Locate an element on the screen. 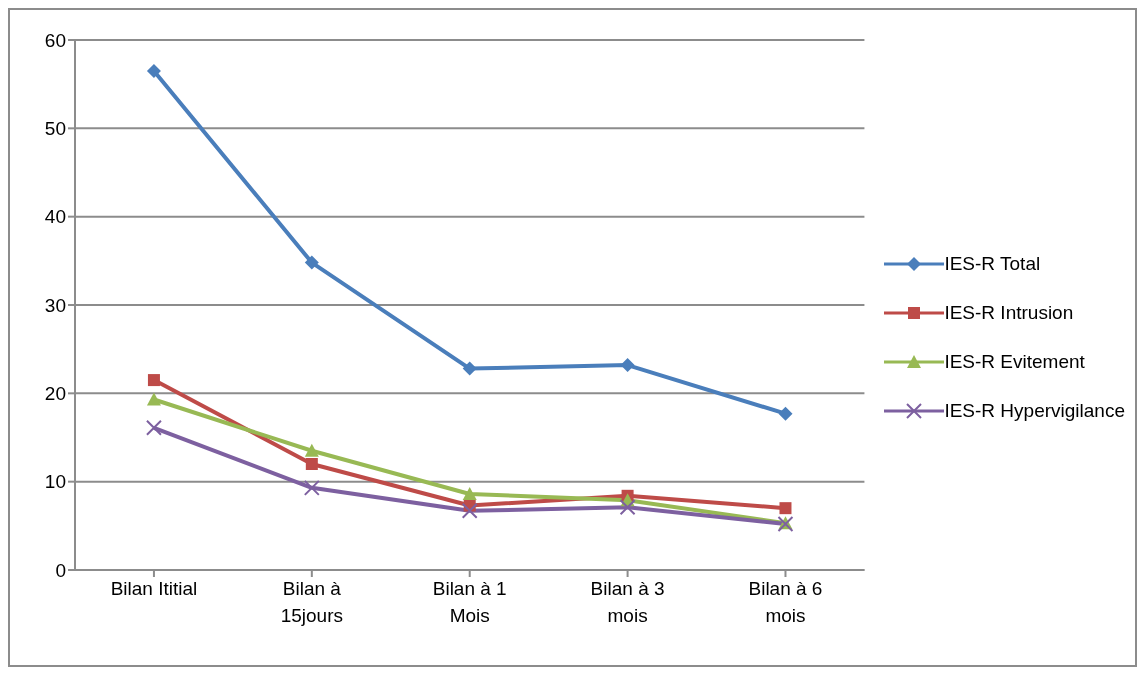 The image size is (1147, 675). y-tick-label: 30 is located at coordinates (55, 305).